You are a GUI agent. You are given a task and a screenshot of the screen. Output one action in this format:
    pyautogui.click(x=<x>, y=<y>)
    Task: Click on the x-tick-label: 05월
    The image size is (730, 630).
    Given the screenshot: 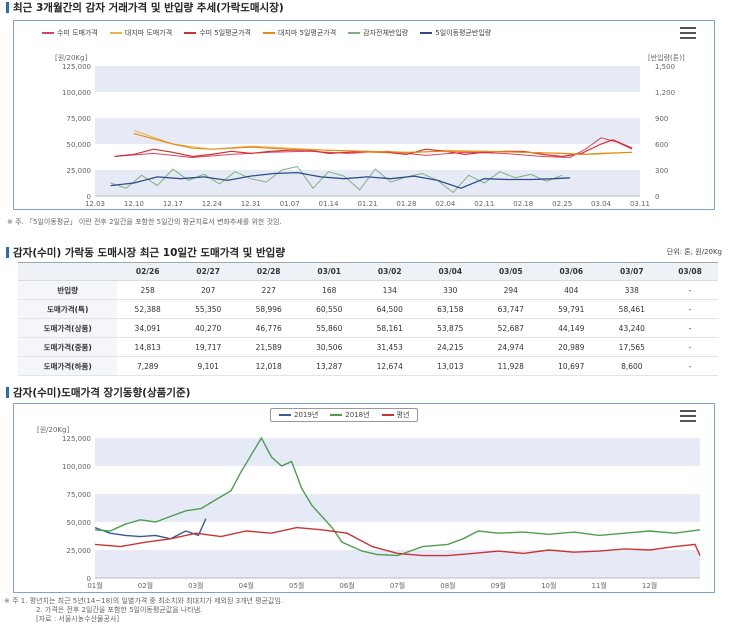 What is the action you would take?
    pyautogui.click(x=296, y=585)
    